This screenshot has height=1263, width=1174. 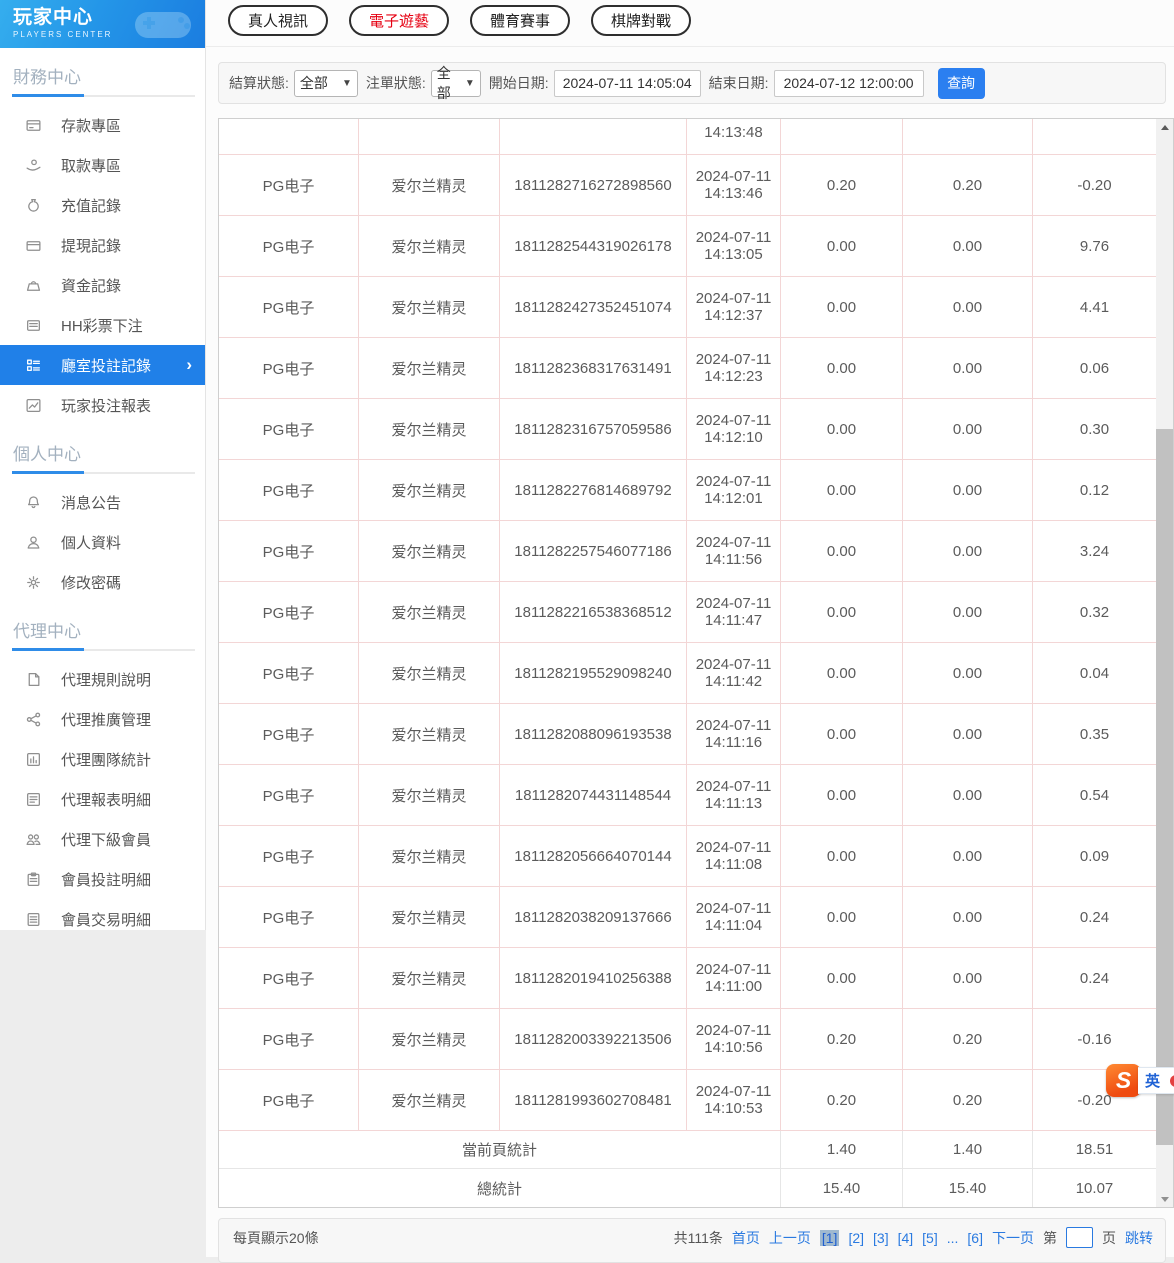 What do you see at coordinates (1164, 787) in the screenshot?
I see `scrollbar-thumb` at bounding box center [1164, 787].